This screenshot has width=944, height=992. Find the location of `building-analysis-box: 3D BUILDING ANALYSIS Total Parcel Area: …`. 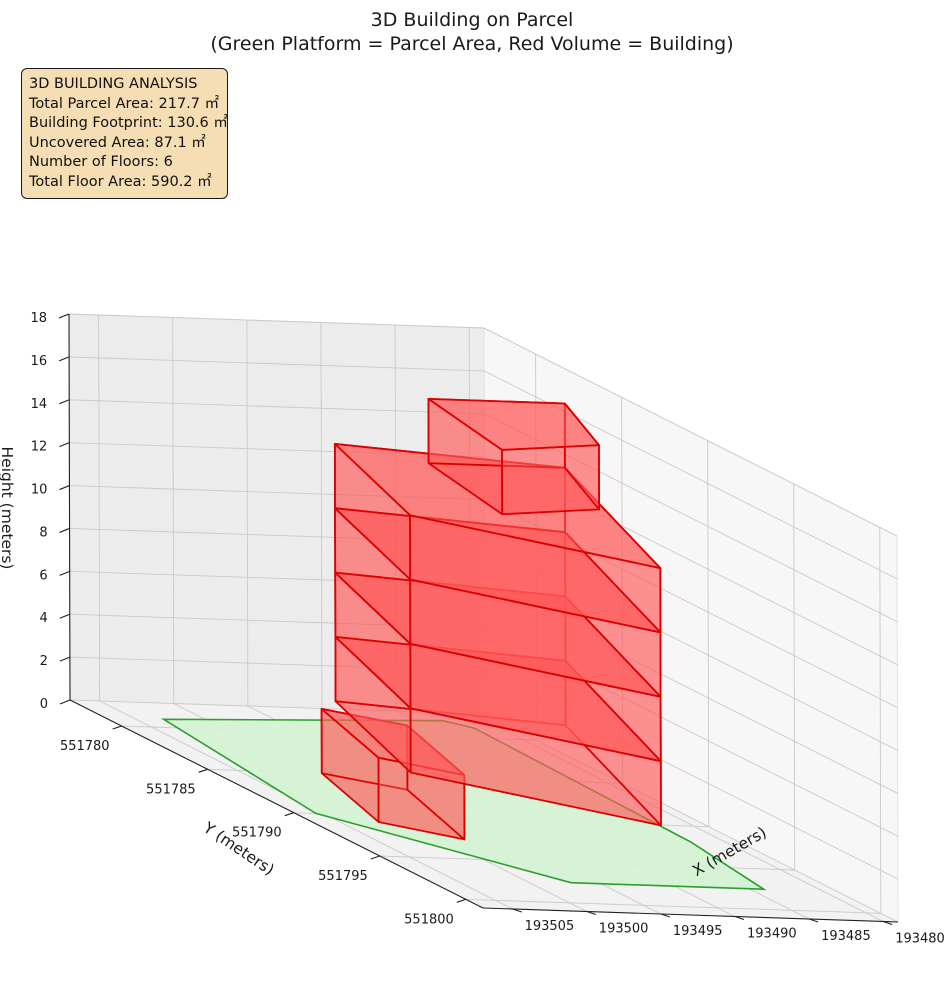

building-analysis-box: 3D BUILDING ANALYSIS Total Parcel Area: … is located at coordinates (124, 133).